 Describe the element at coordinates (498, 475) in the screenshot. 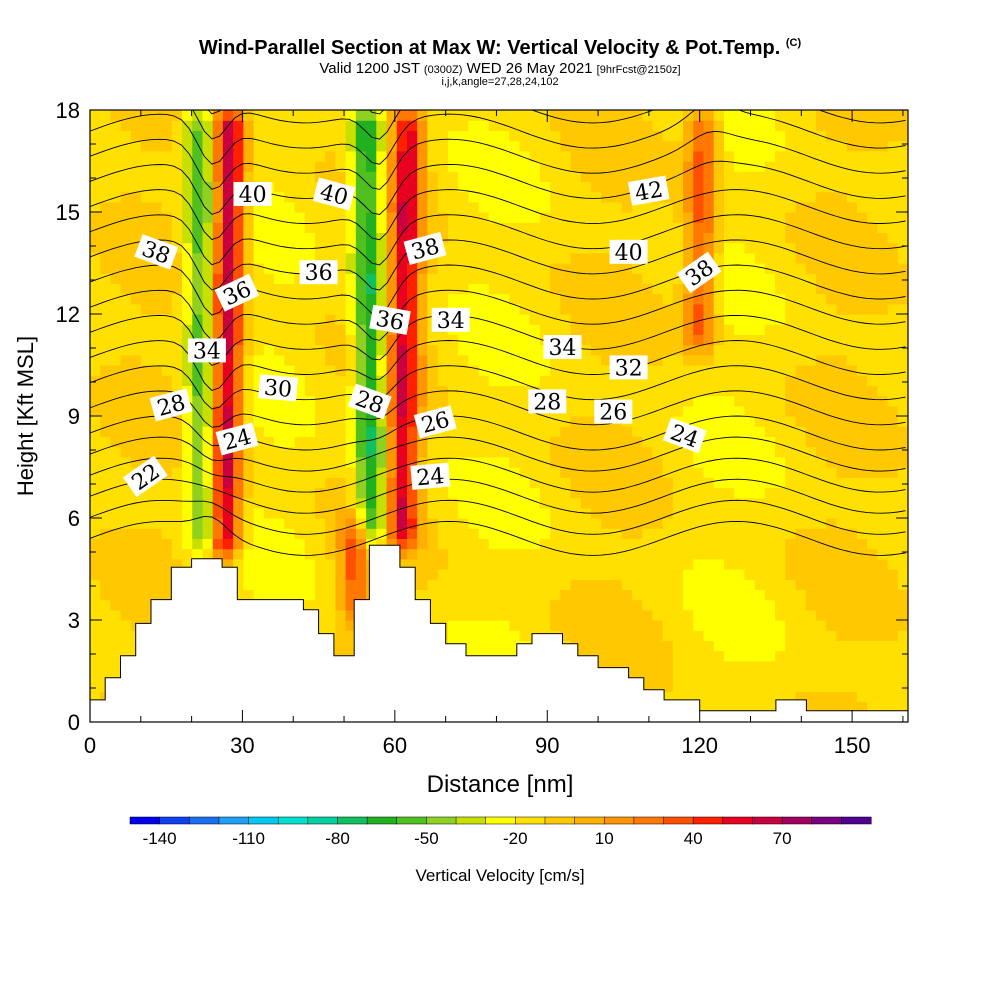

I see `theta-contour-line` at that location.